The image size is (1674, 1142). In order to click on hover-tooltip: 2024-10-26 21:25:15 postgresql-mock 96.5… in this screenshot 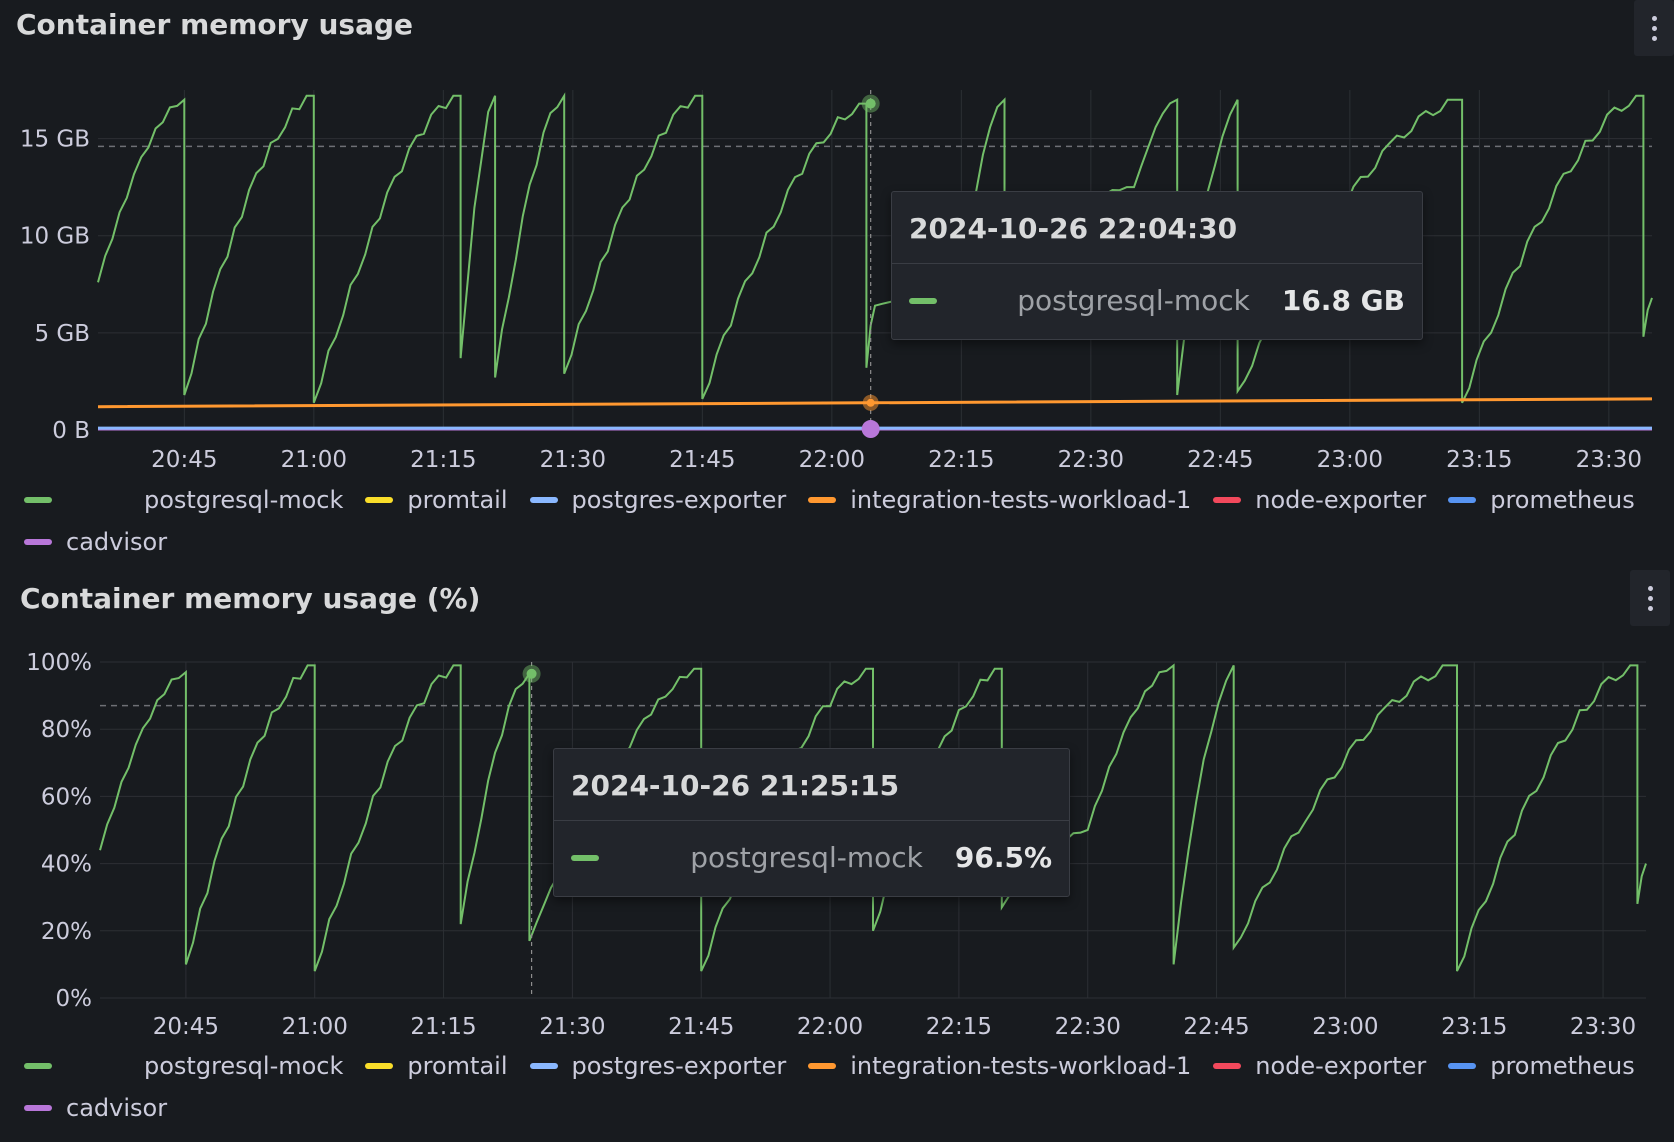, I will do `click(811, 822)`.